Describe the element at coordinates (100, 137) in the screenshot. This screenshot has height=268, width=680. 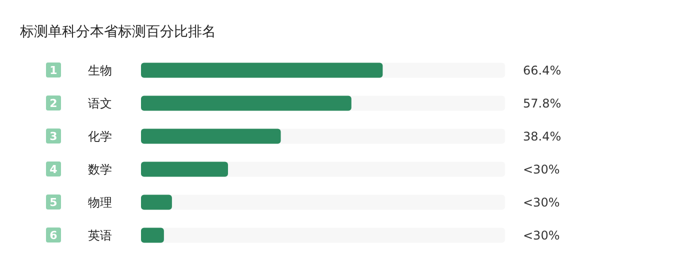
I see `y-tick-label: 化学` at that location.